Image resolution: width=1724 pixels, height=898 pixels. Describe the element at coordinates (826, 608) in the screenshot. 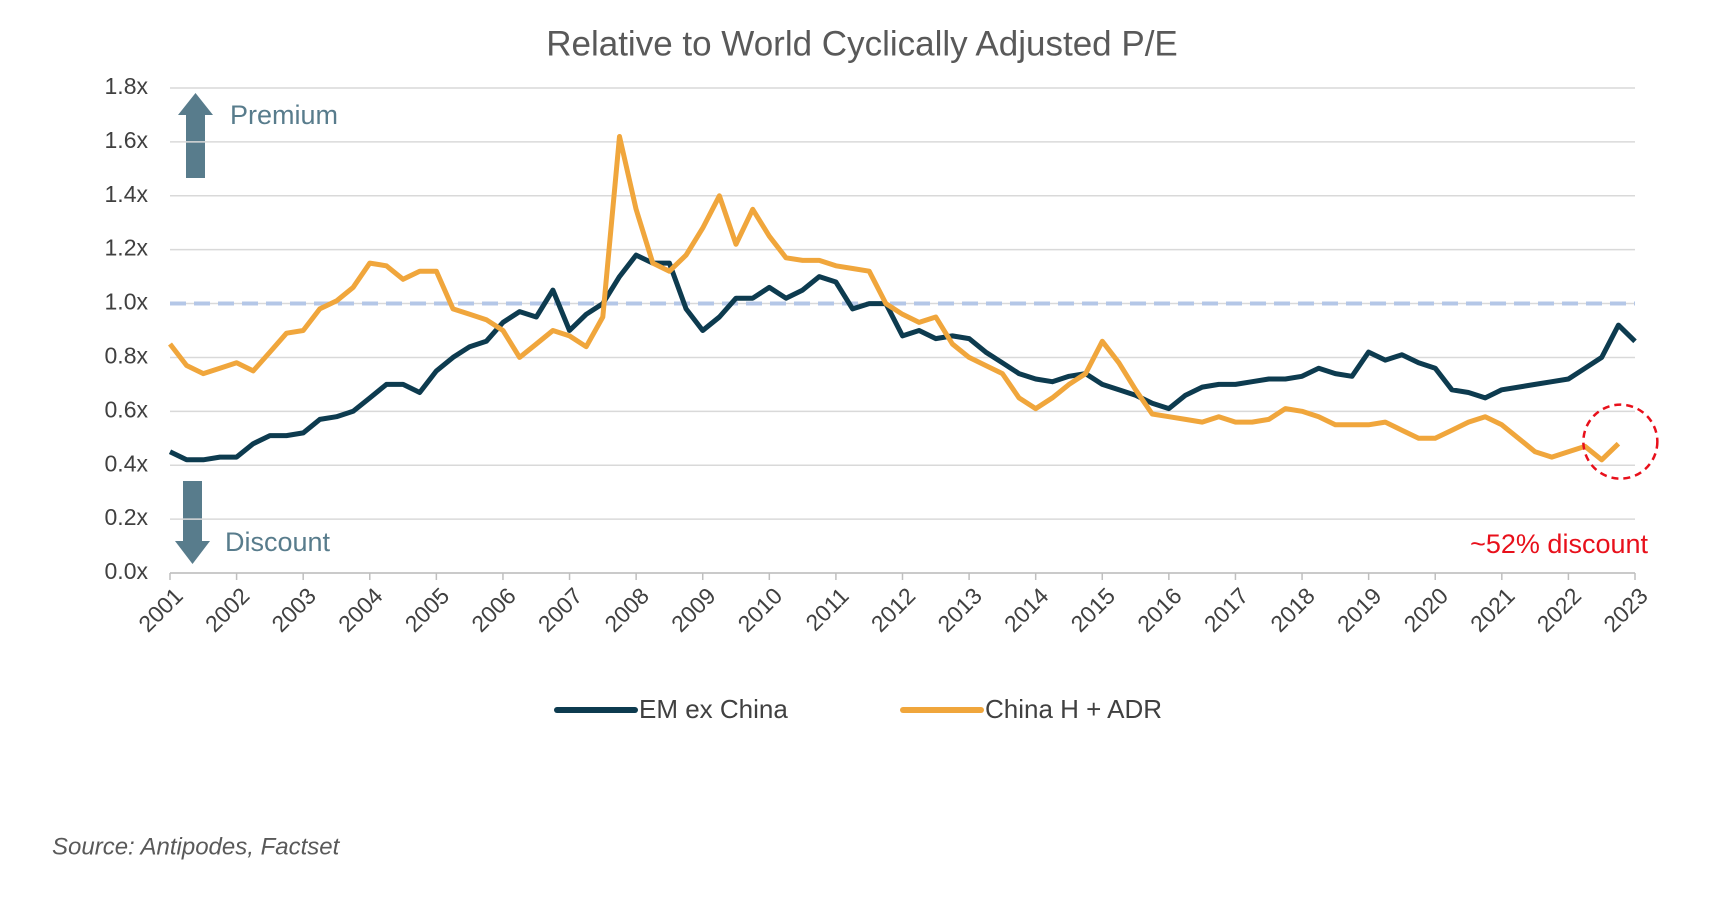

I see `x-tick-label: 2011` at that location.